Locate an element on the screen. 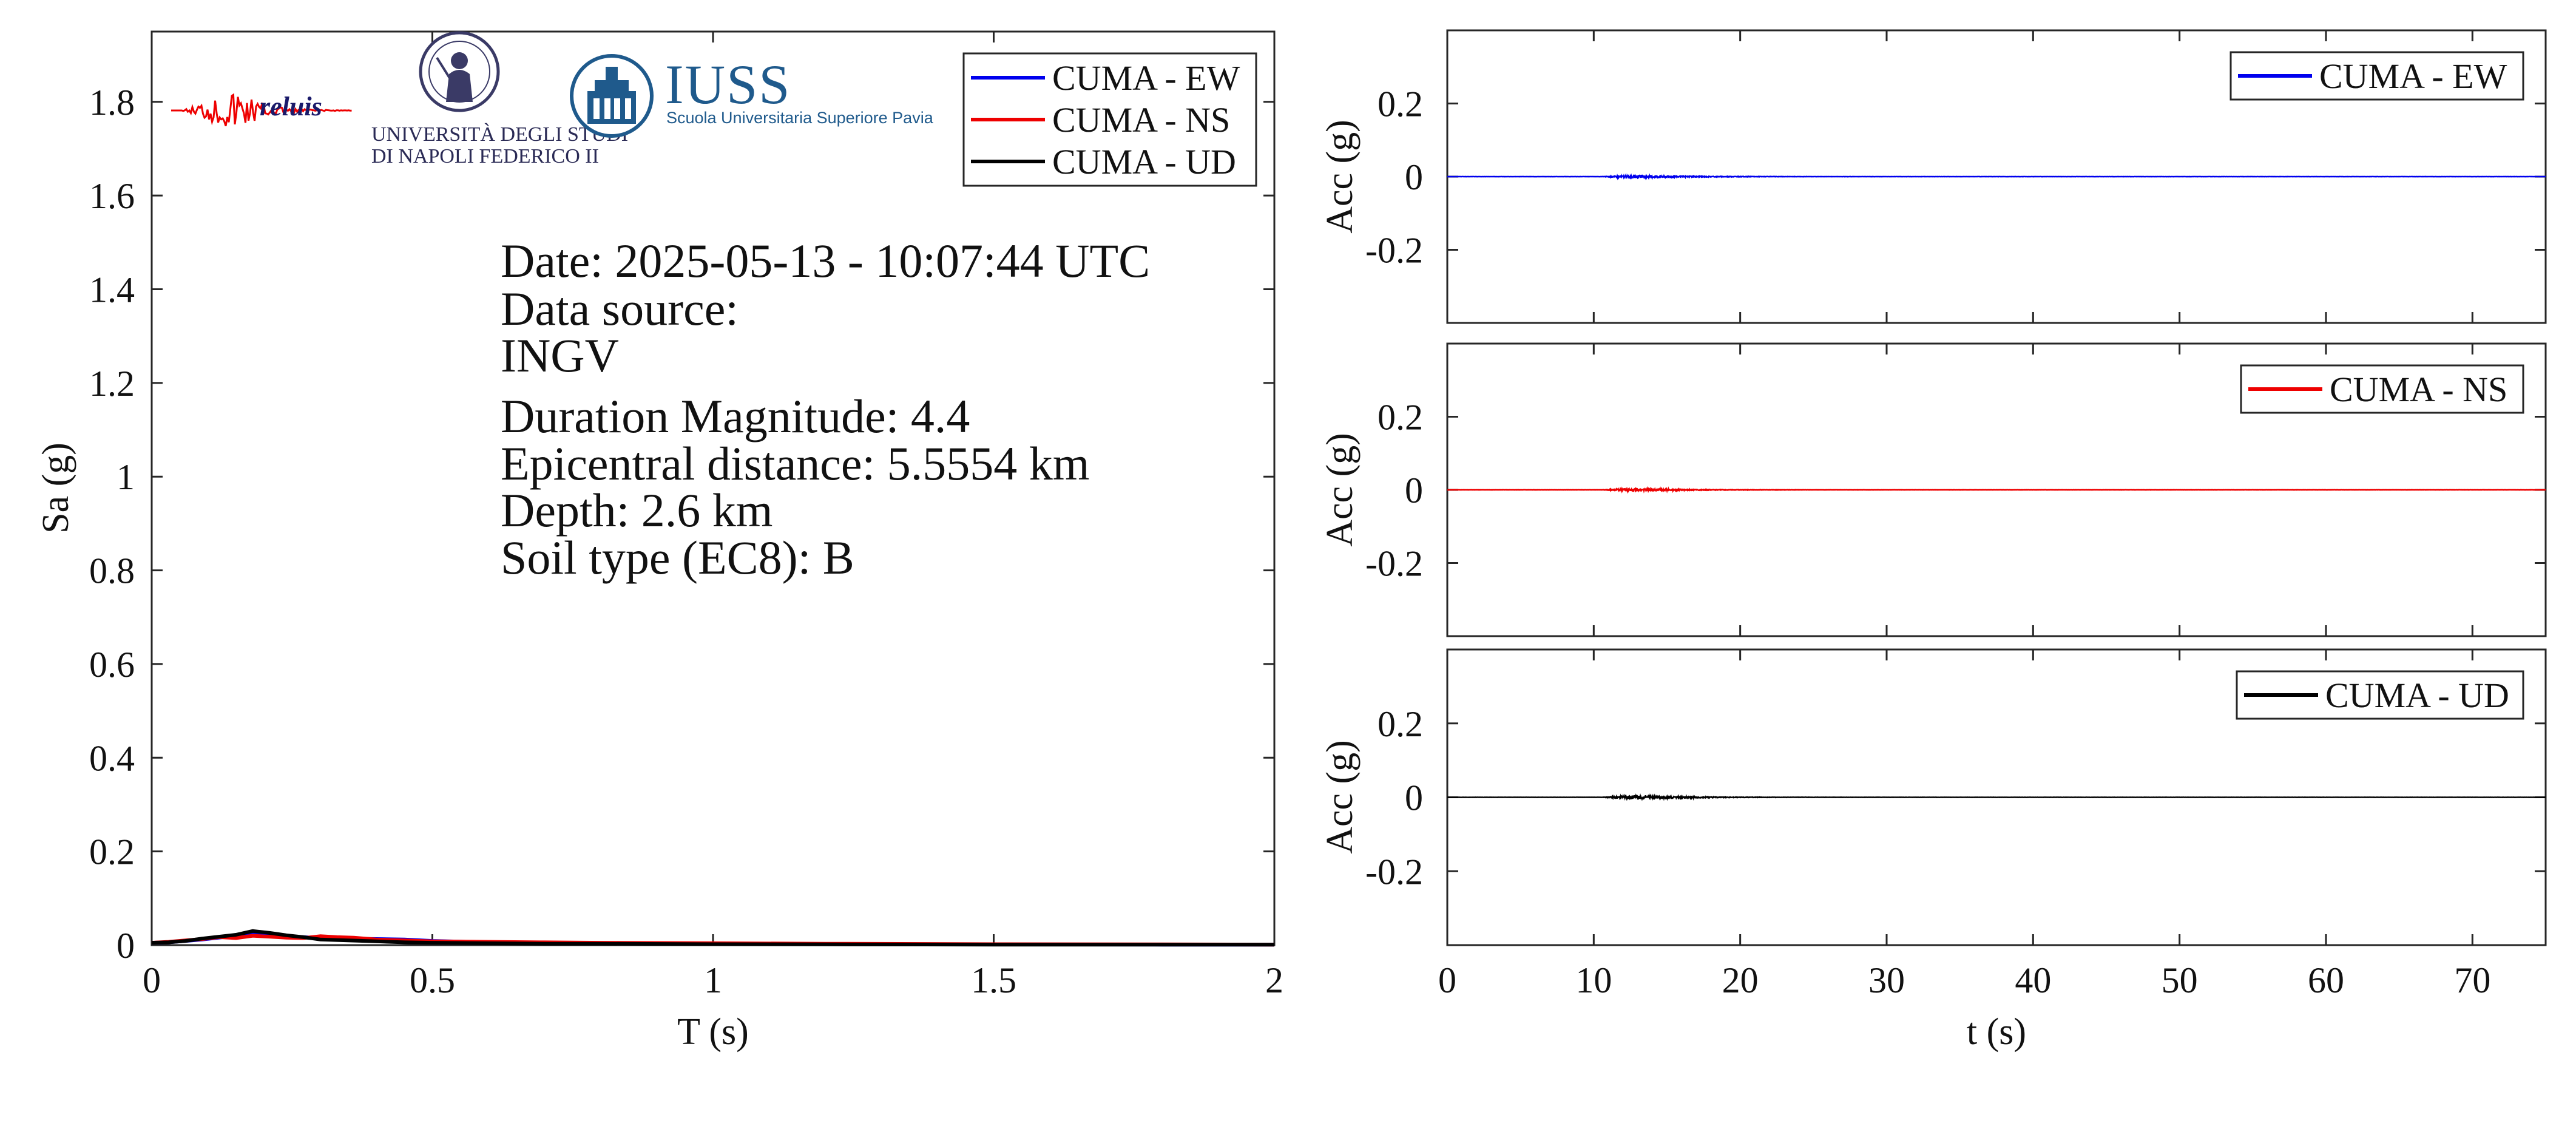 The height and width of the screenshot is (1126, 2576). acc-ud-ytick-label: 0.2 is located at coordinates (1400, 724).